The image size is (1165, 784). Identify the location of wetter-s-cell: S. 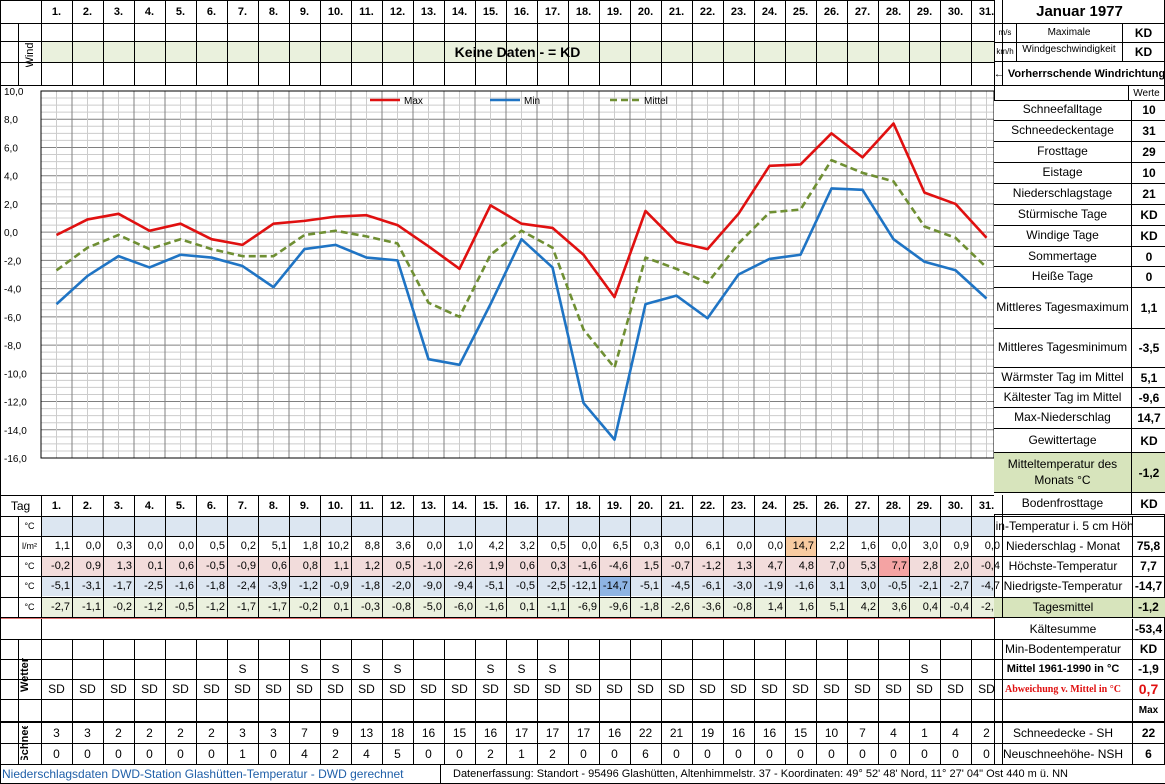
(490, 669).